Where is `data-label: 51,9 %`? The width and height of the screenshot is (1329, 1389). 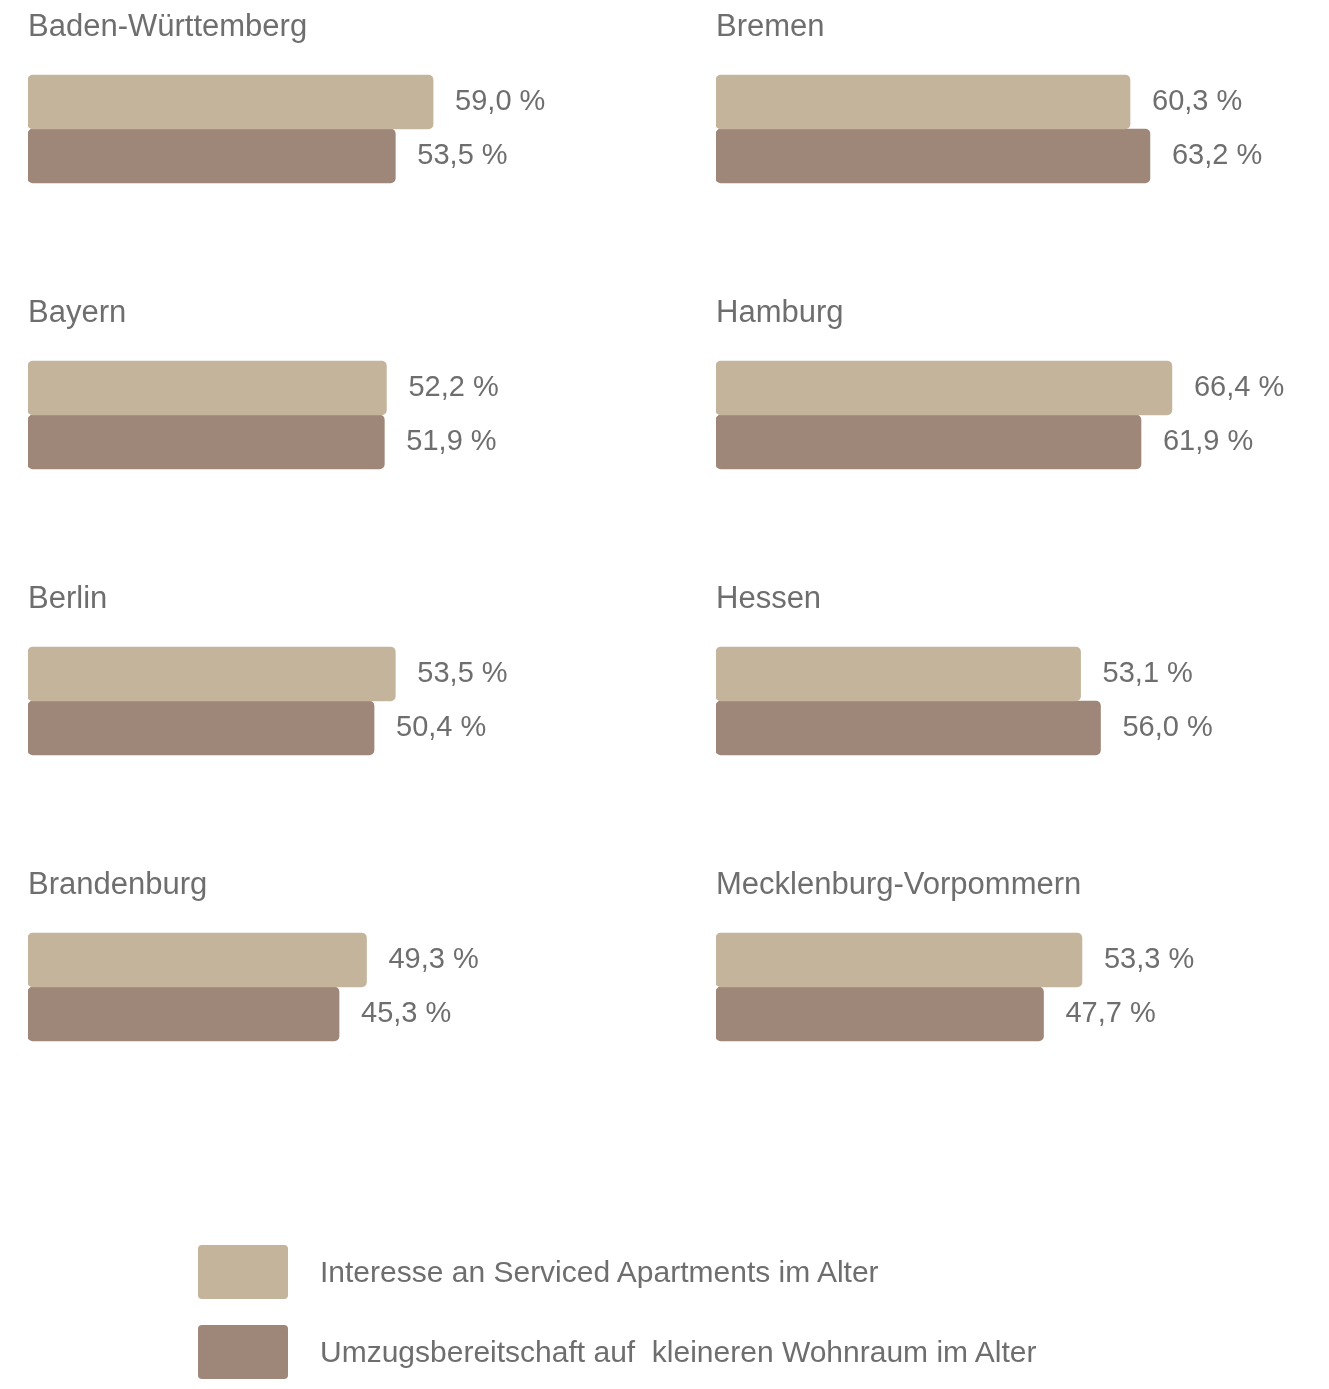
data-label: 51,9 % is located at coordinates (451, 440).